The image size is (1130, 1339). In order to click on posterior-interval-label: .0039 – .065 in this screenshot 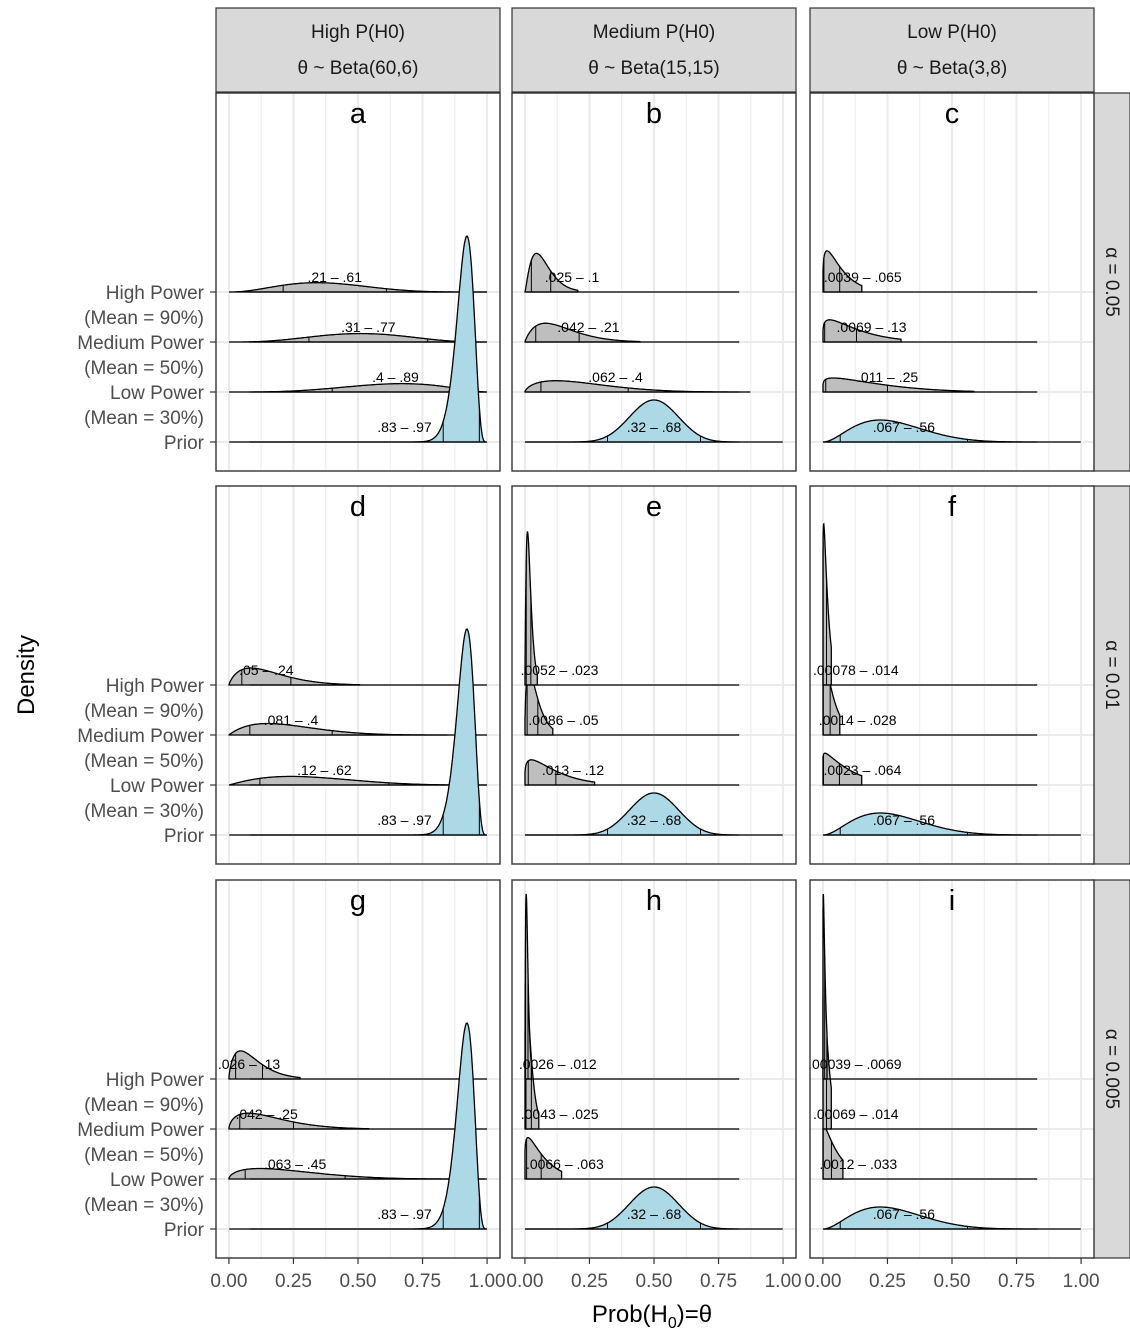, I will do `click(863, 277)`.